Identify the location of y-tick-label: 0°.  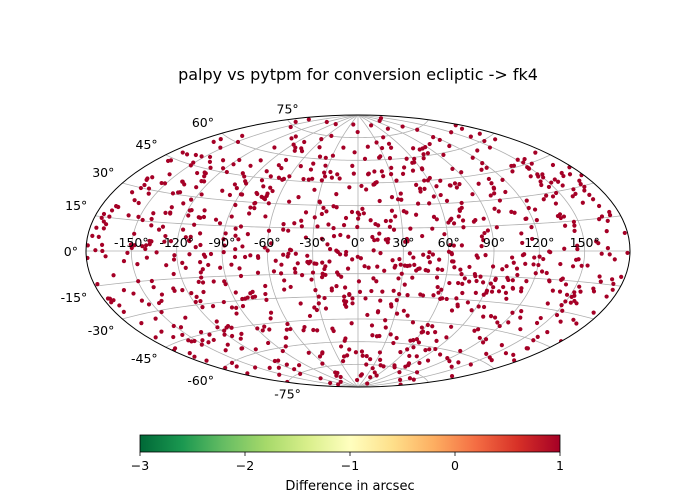
(71, 251).